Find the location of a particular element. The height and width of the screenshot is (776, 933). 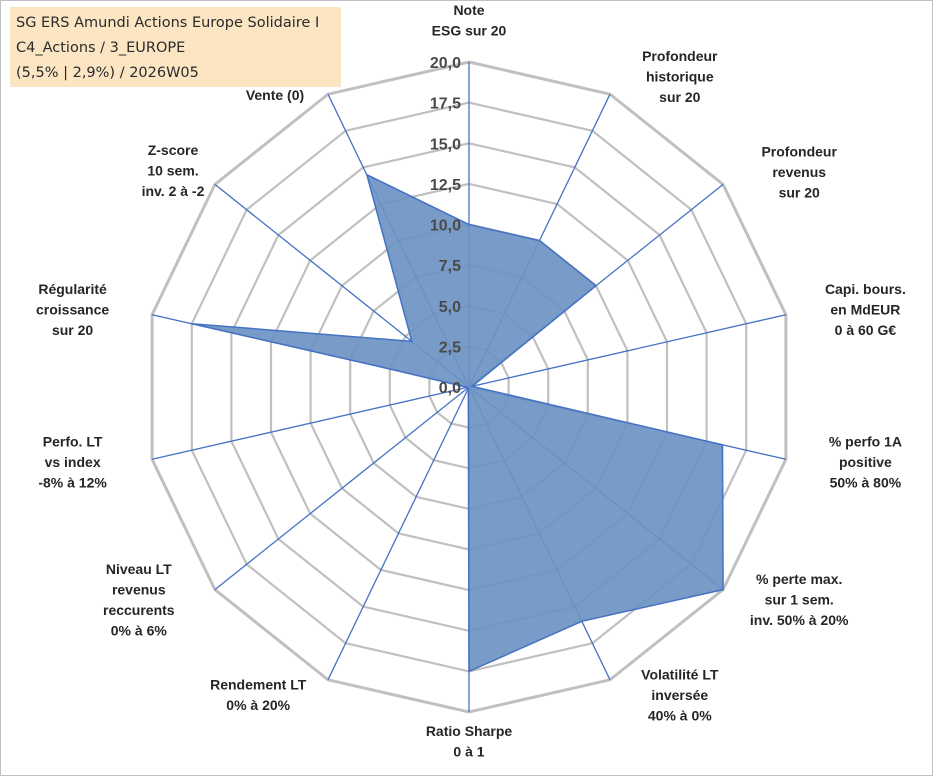

axis-label-z-score-line-1: 10 sem. is located at coordinates (172, 171).